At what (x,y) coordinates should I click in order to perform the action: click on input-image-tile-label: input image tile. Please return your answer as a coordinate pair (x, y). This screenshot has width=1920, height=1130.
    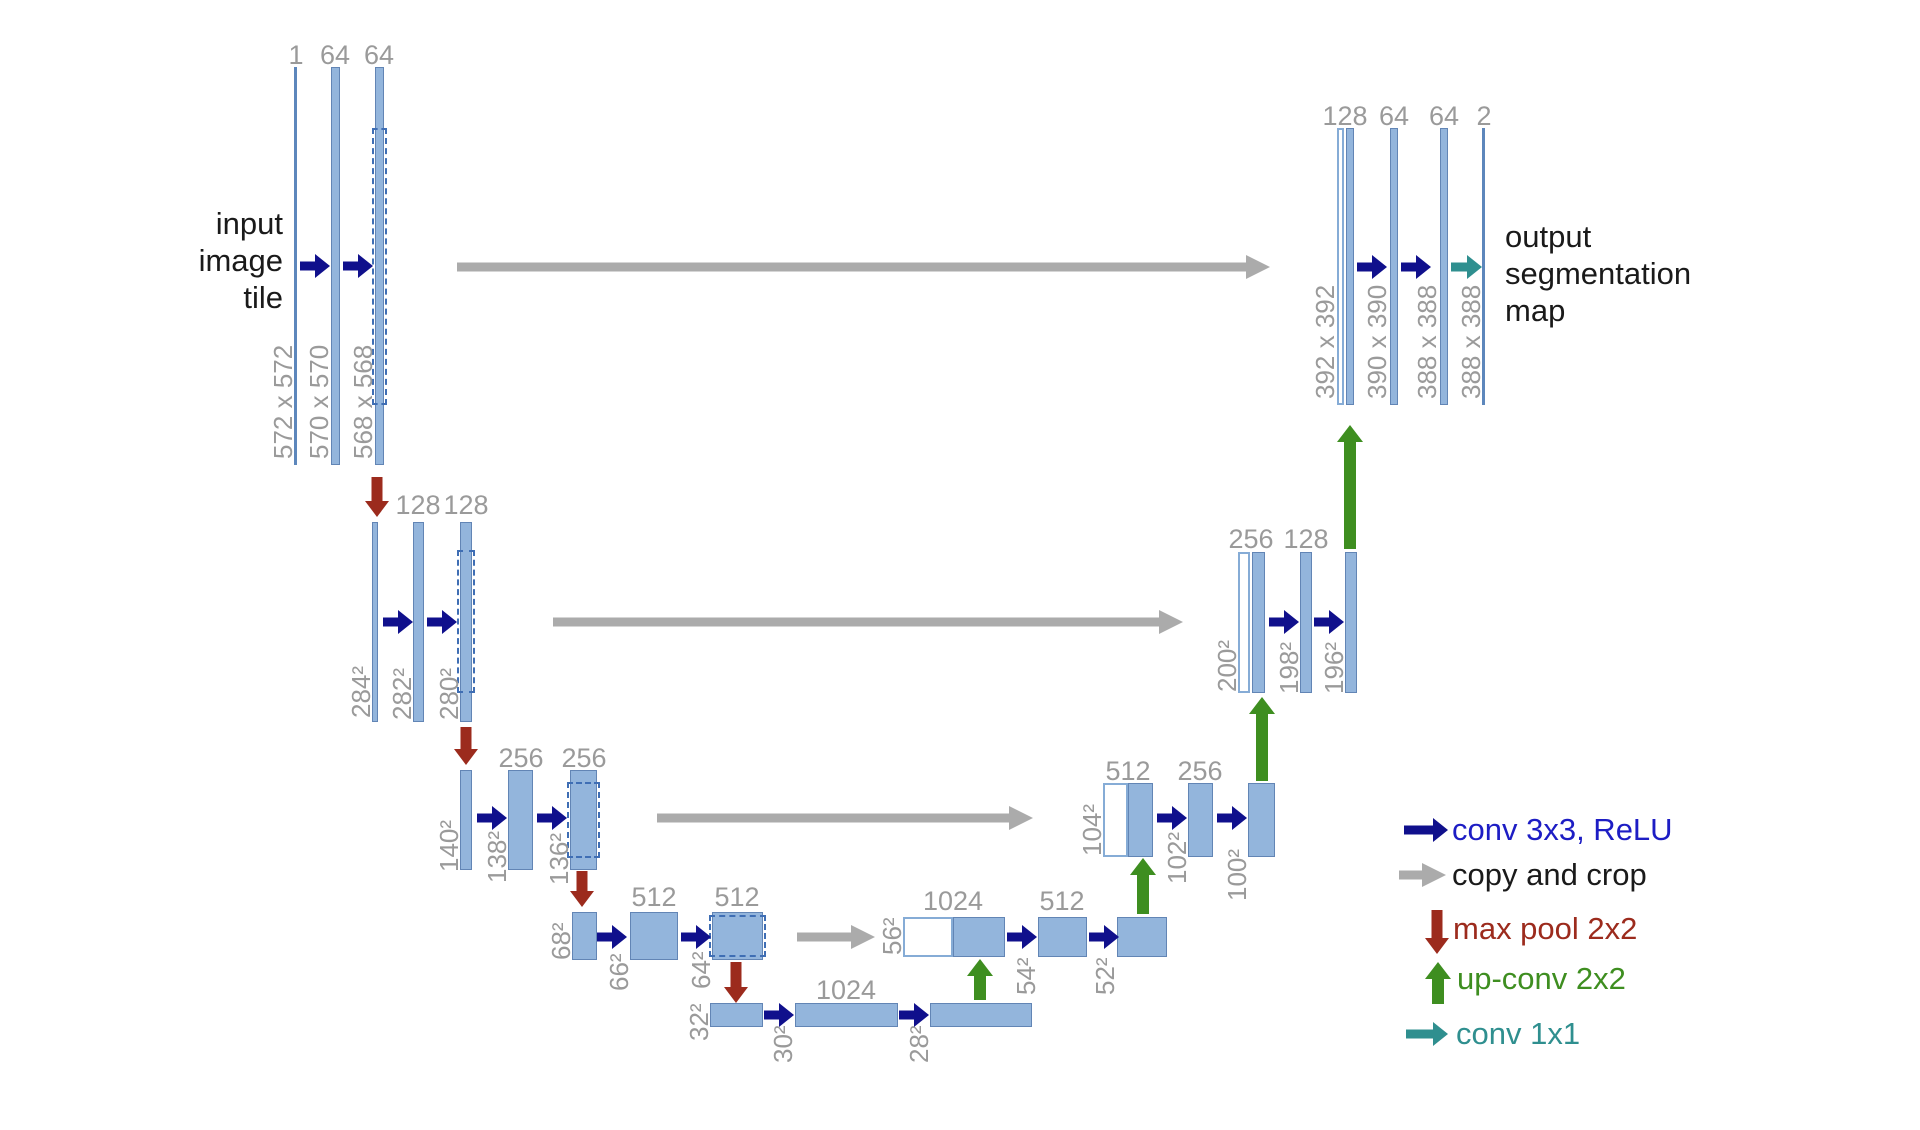
    Looking at the image, I should click on (191, 260).